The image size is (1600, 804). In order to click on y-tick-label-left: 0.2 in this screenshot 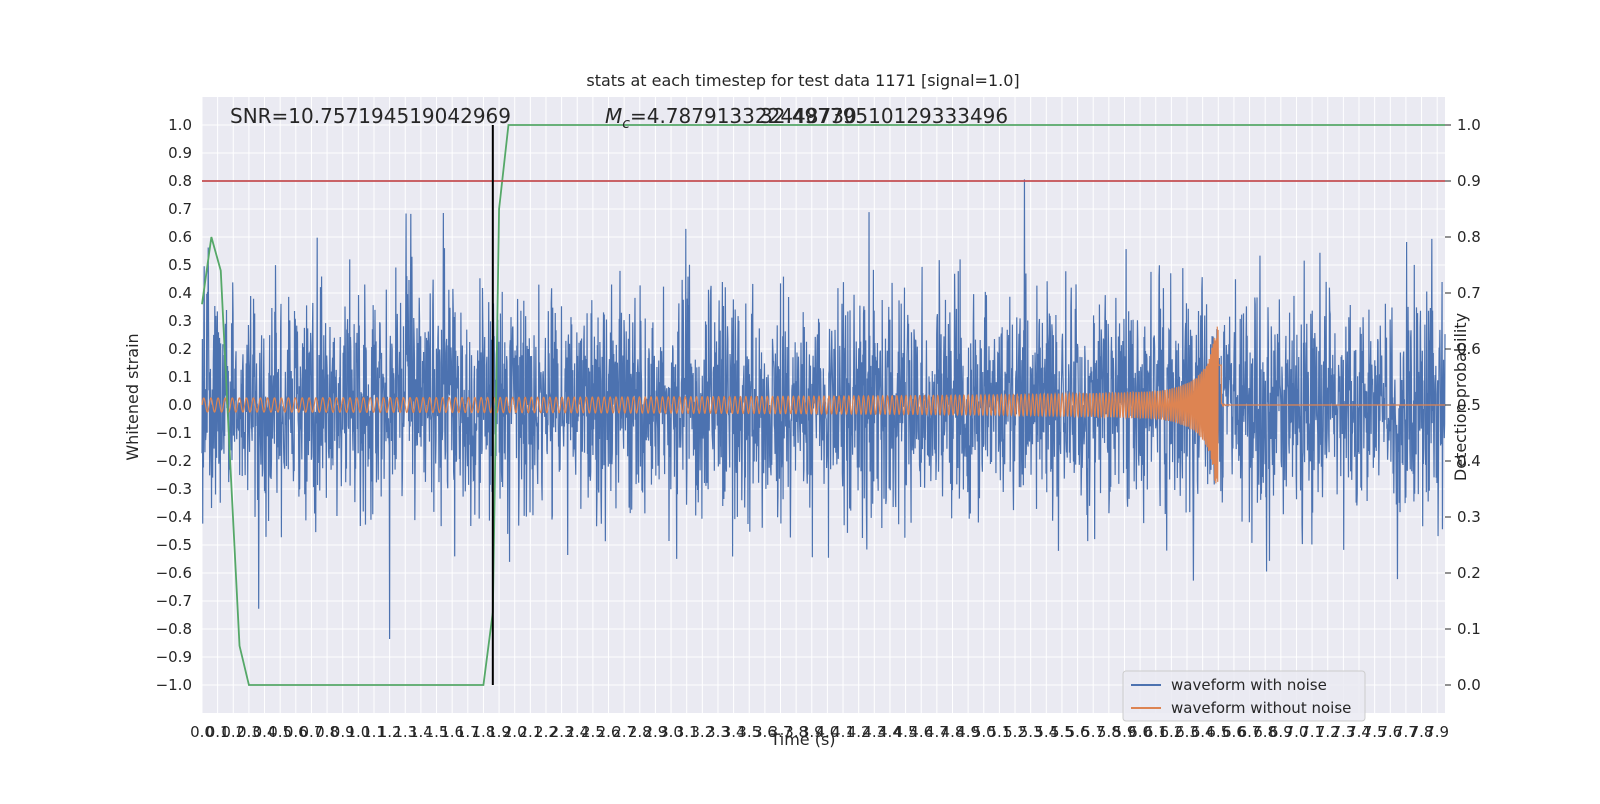, I will do `click(180, 349)`.